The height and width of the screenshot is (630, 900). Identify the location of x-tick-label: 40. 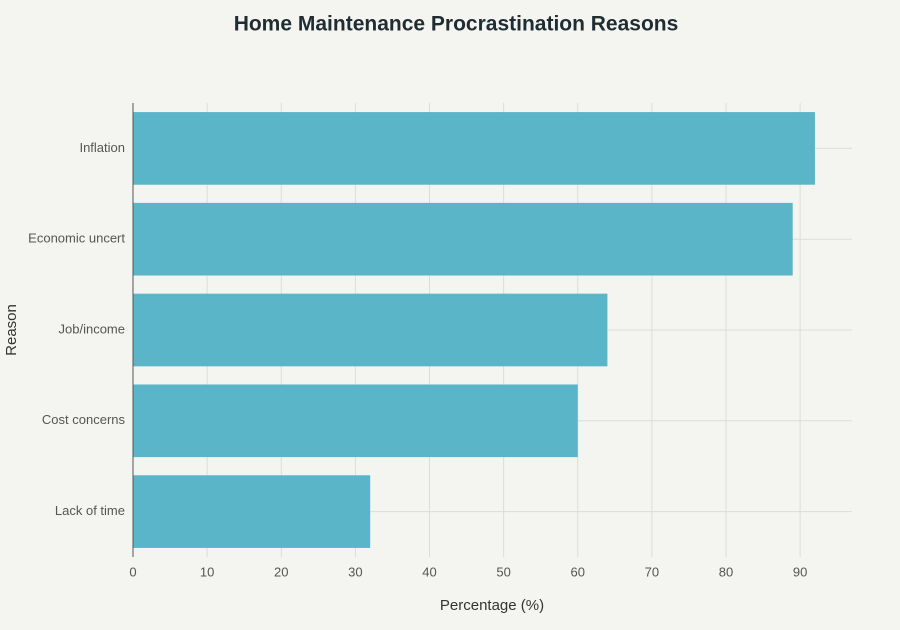
(429, 571).